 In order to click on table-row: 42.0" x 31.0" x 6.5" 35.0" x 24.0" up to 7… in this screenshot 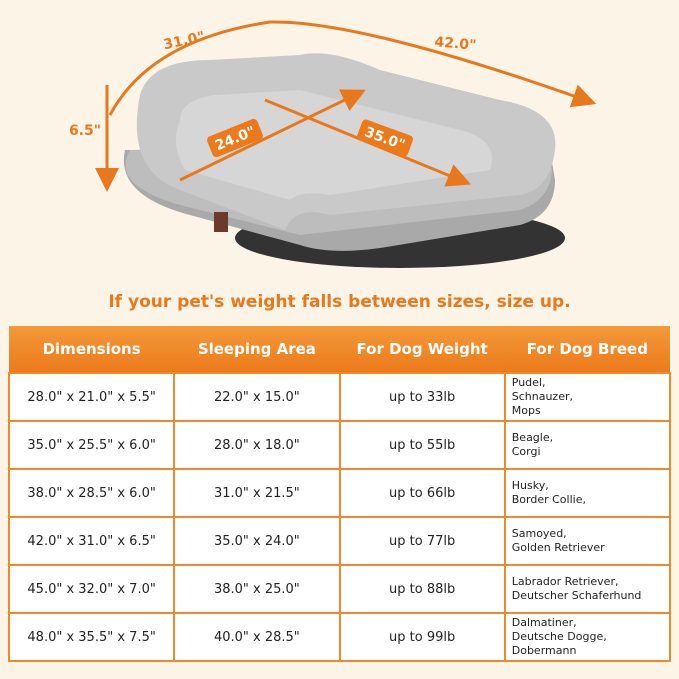, I will do `click(339, 541)`.